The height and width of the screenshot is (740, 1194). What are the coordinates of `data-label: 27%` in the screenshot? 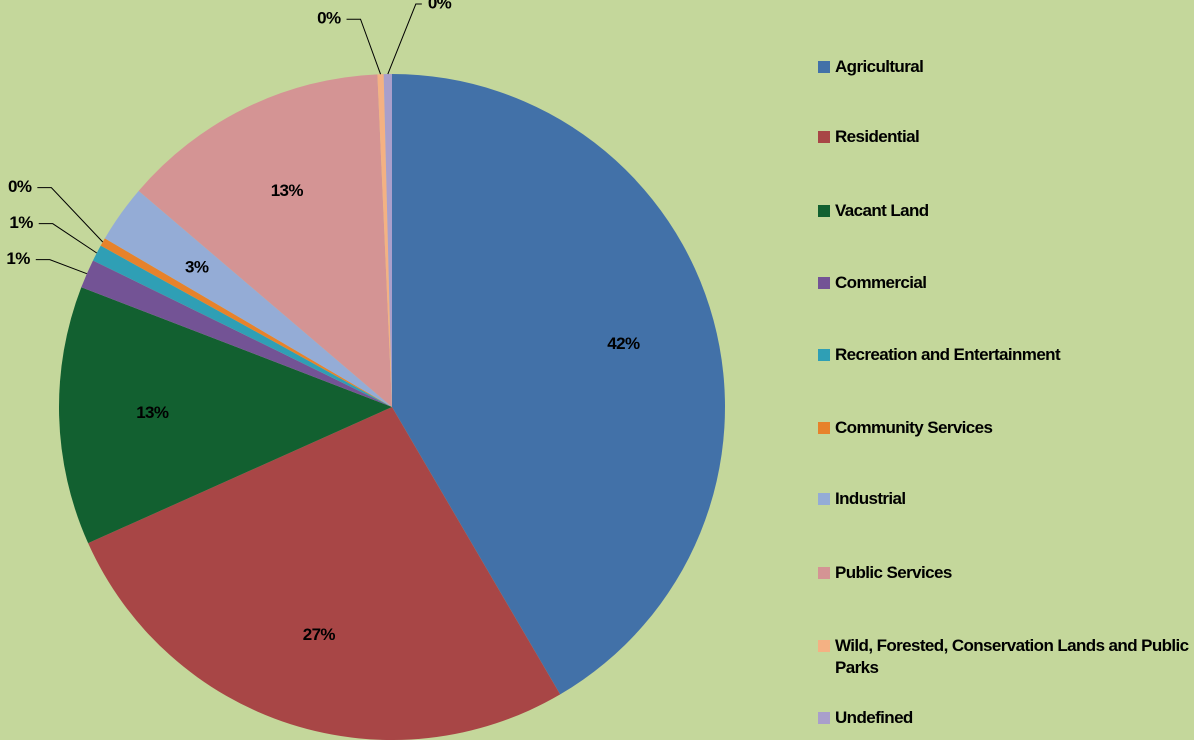 It's located at (319, 634).